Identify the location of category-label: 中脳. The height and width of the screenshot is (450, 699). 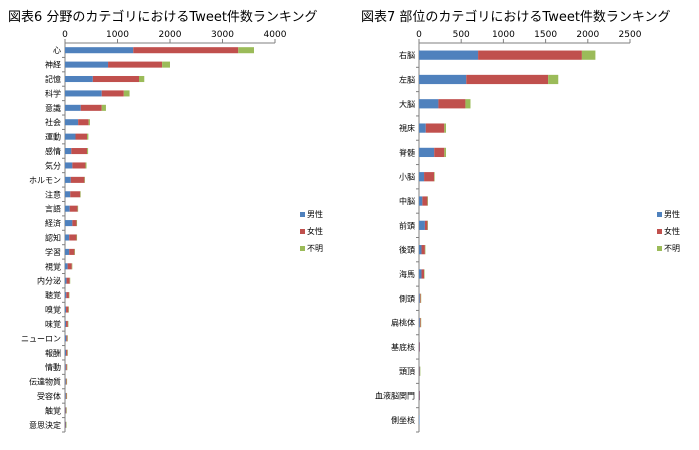
(407, 201).